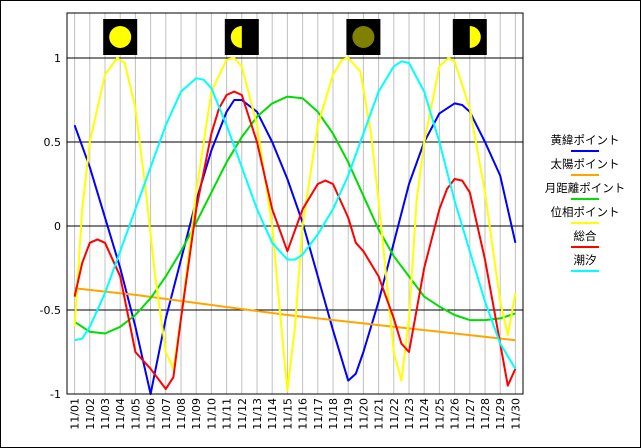 The width and height of the screenshot is (641, 448). Describe the element at coordinates (57, 226) in the screenshot. I see `y-tick-label: 0` at that location.